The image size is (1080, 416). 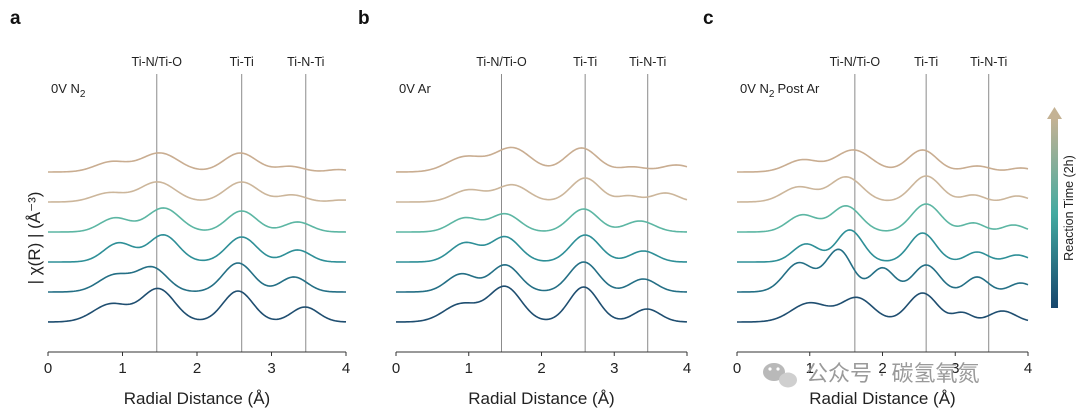 What do you see at coordinates (780, 375) in the screenshot?
I see `wechat-icon` at bounding box center [780, 375].